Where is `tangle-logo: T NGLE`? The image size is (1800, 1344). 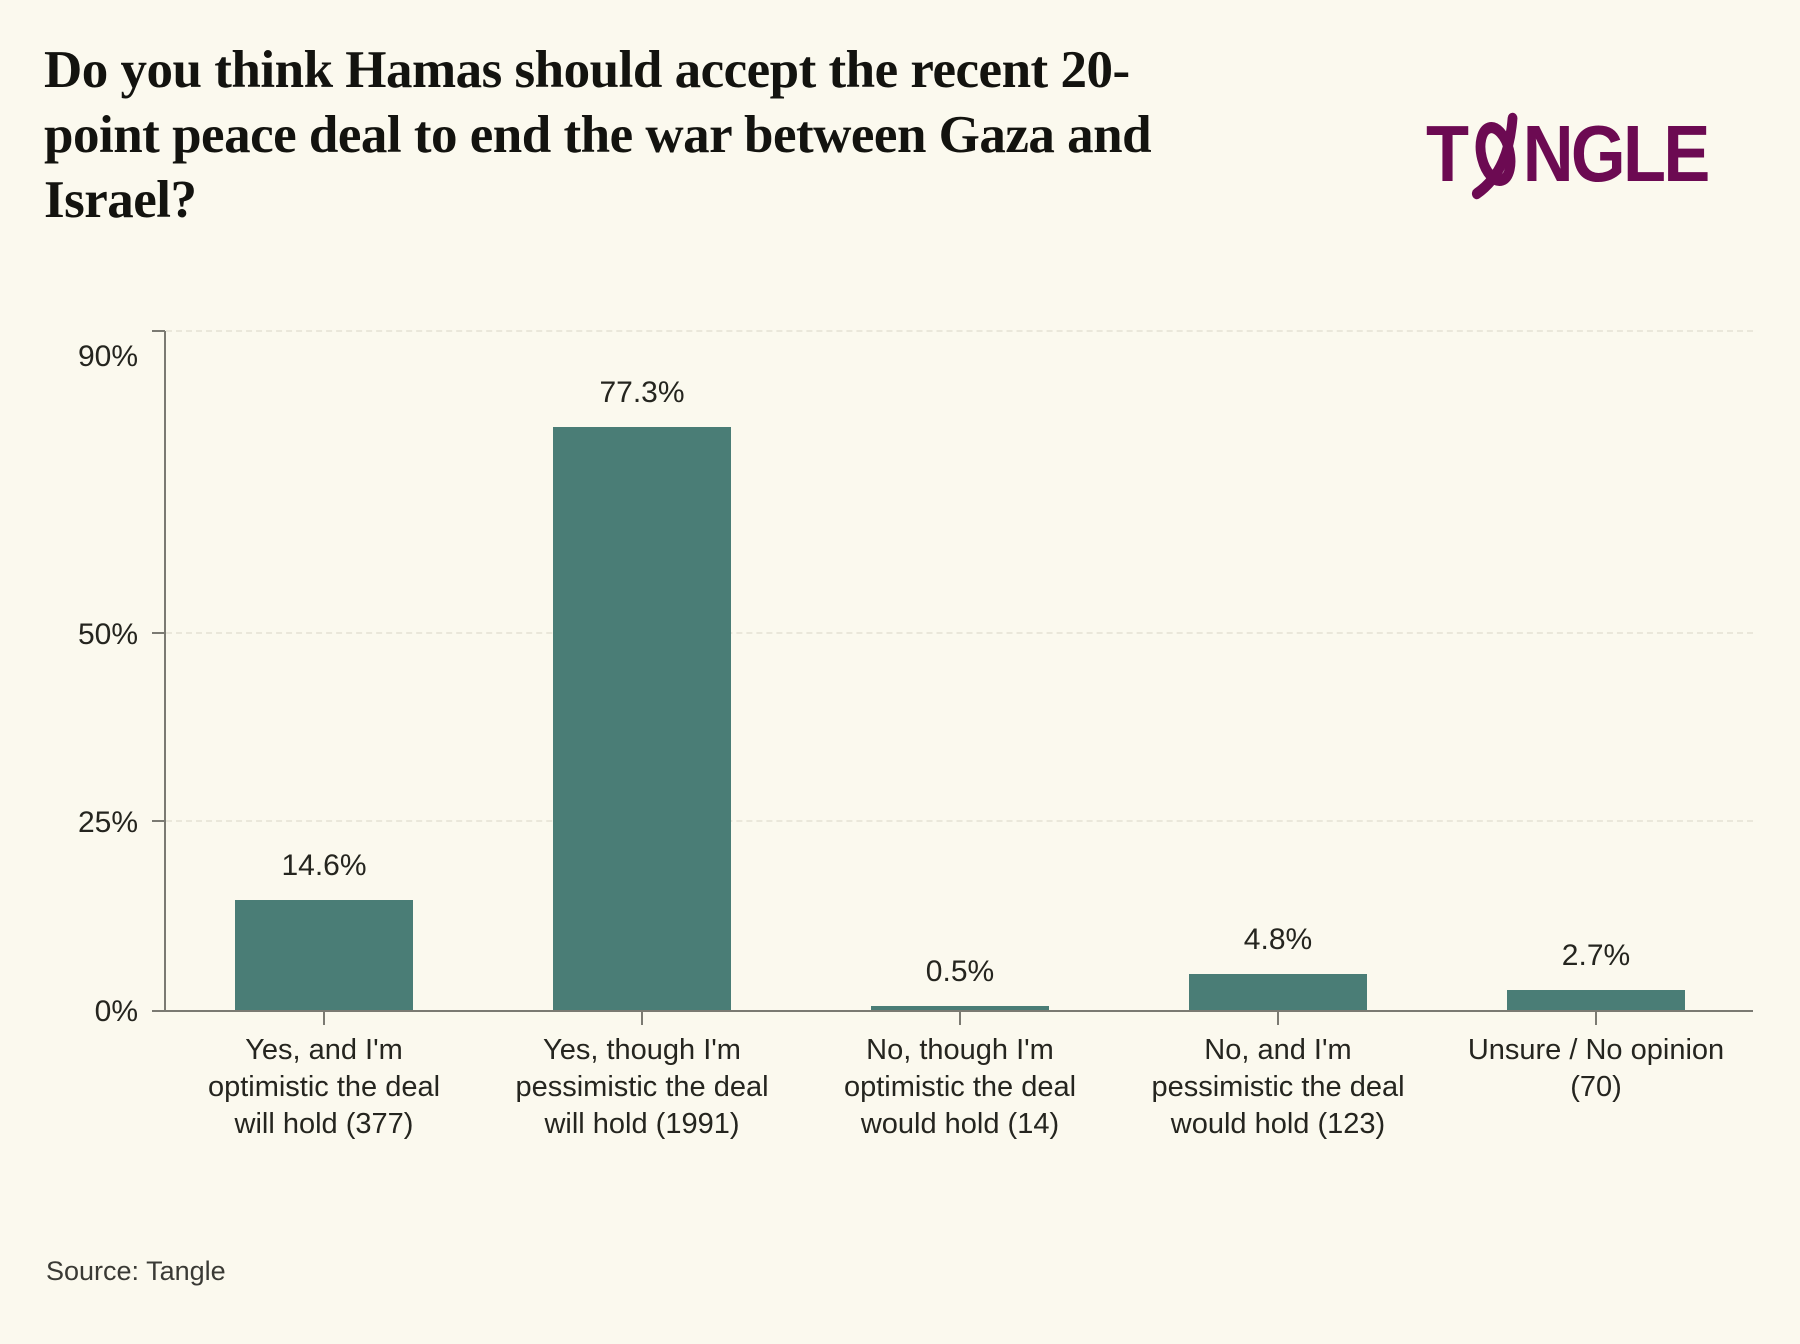 tangle-logo: T NGLE is located at coordinates (1568, 155).